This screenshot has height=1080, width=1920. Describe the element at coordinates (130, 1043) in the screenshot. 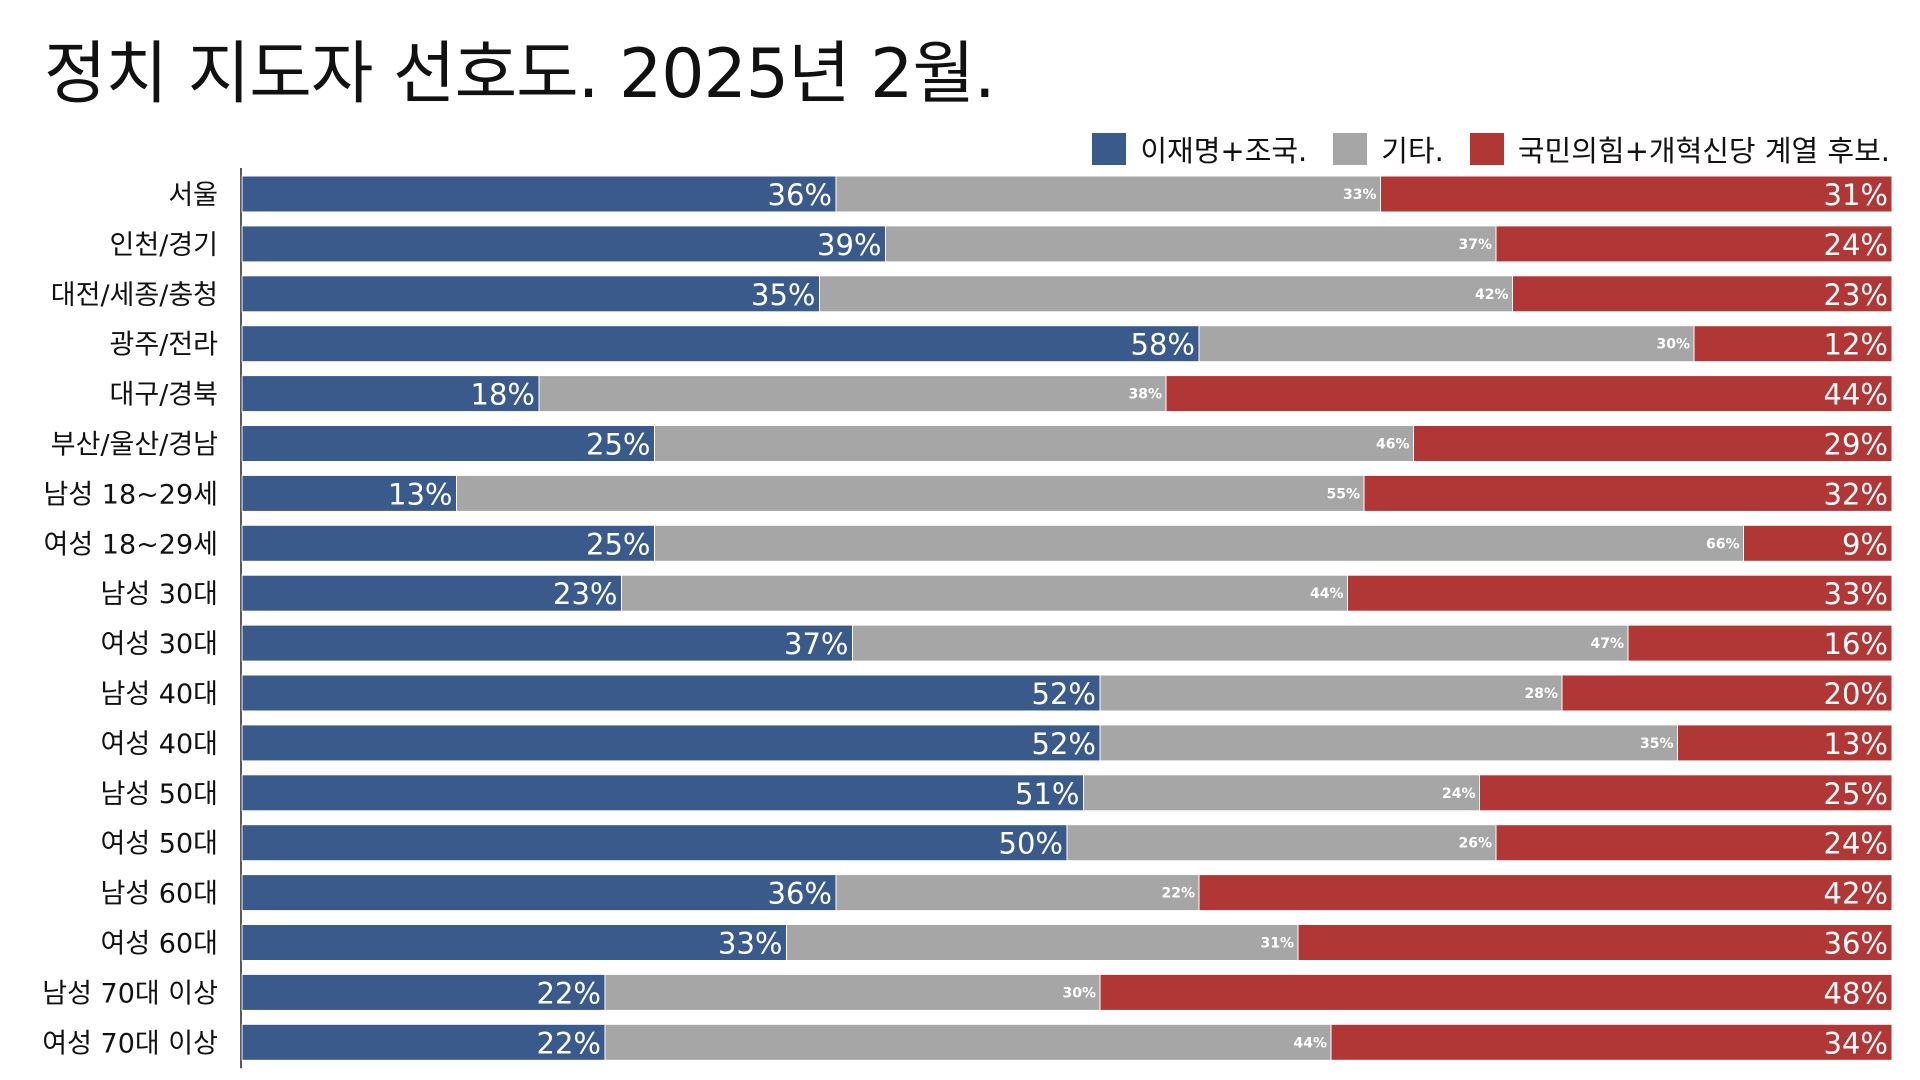

I see `row-label: 여성 70대 이상` at that location.